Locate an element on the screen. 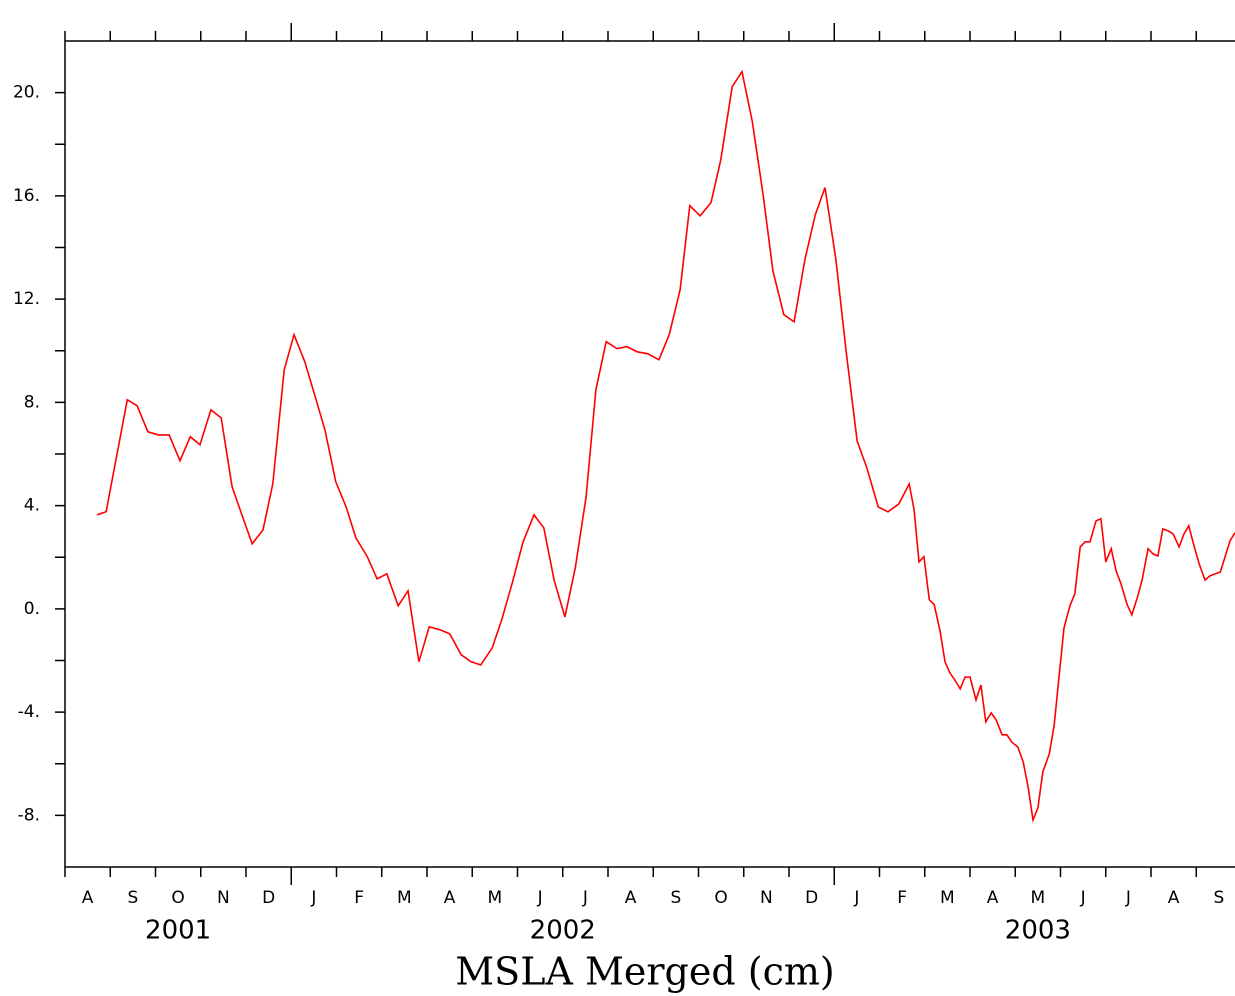 The height and width of the screenshot is (996, 1235). y-tick-label: 0. is located at coordinates (32, 609).